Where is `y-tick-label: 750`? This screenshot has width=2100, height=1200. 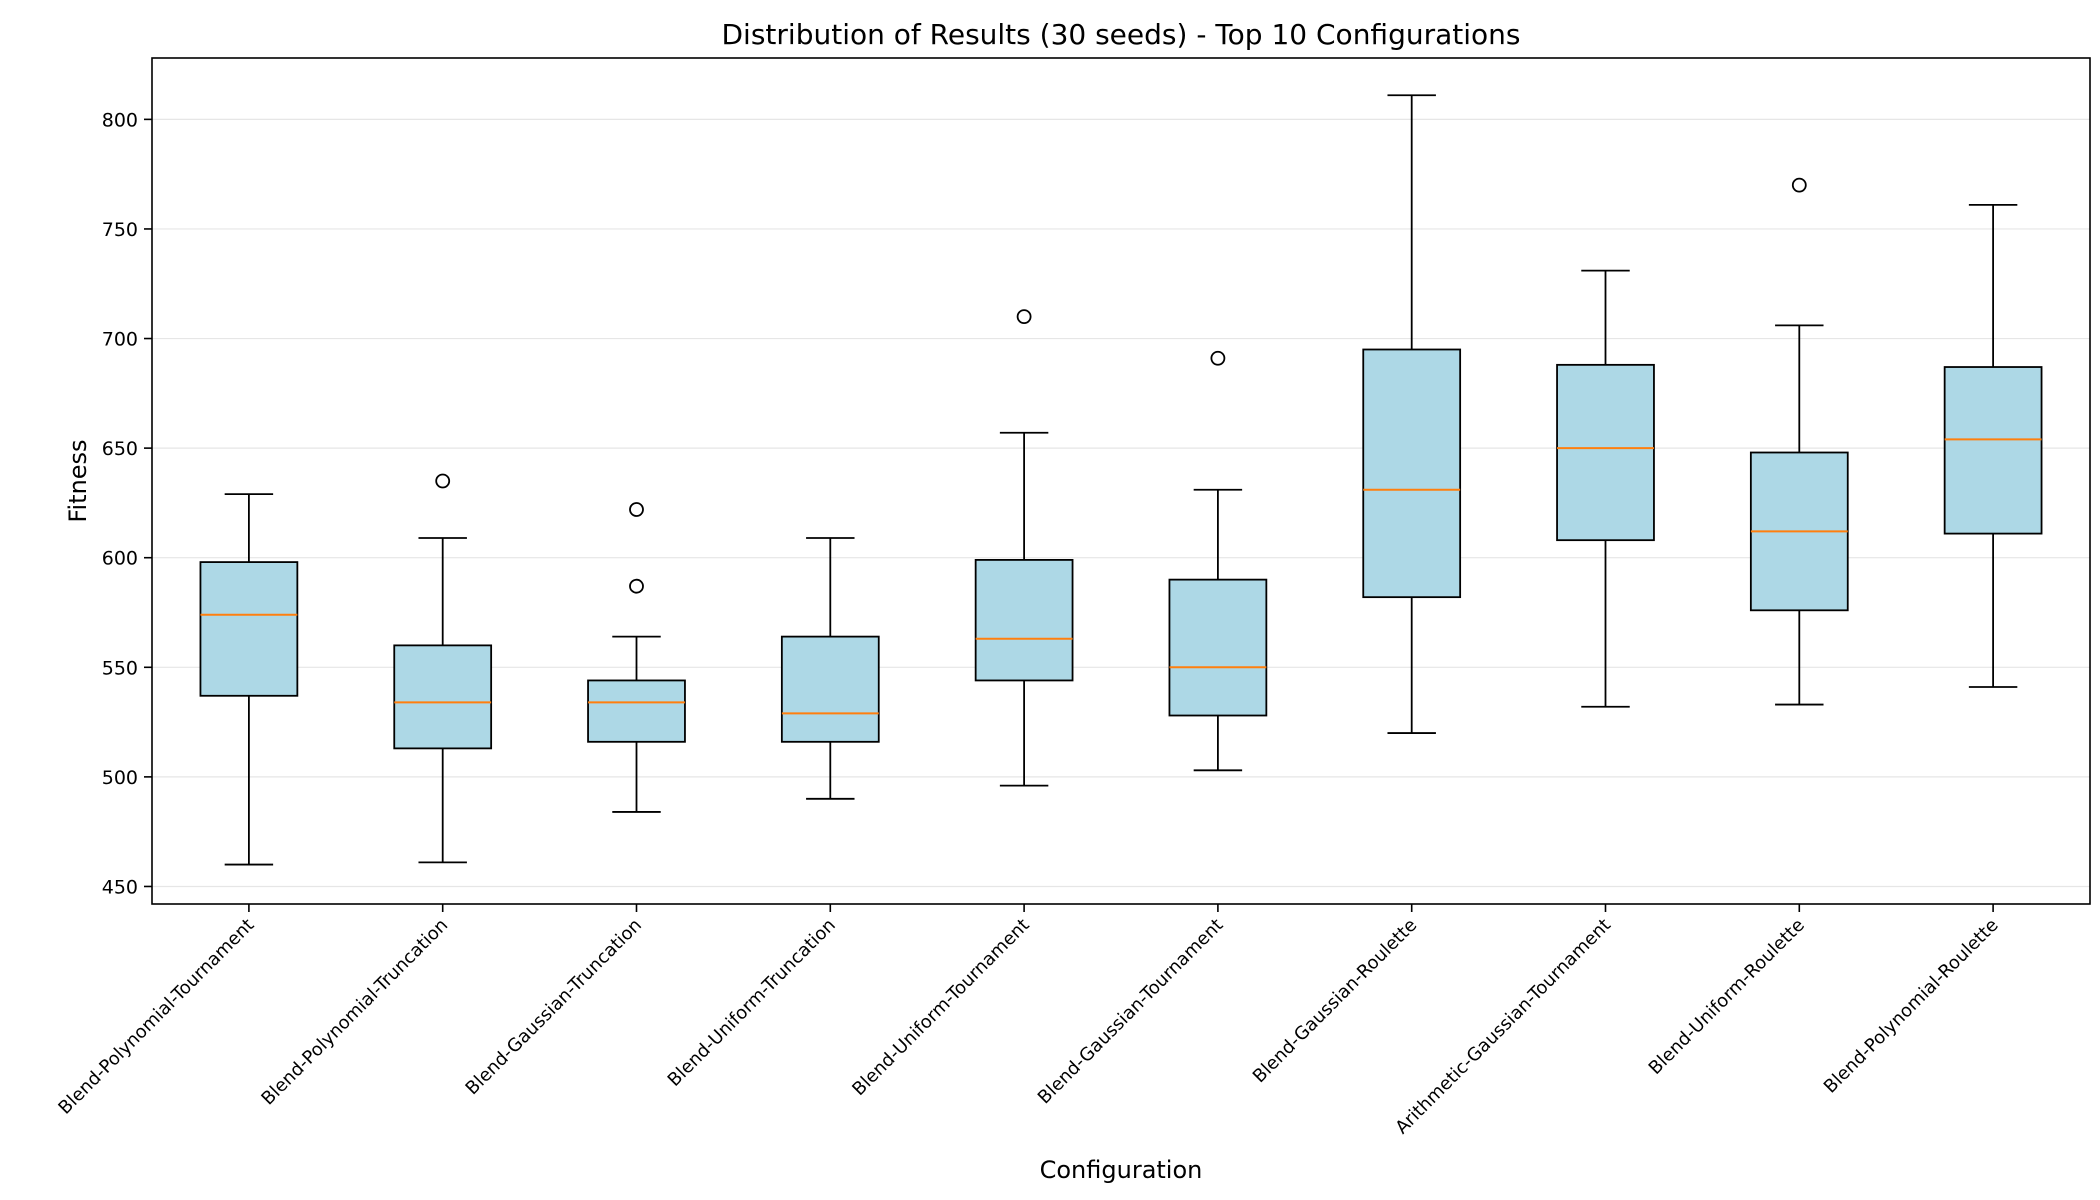 y-tick-label: 750 is located at coordinates (120, 230).